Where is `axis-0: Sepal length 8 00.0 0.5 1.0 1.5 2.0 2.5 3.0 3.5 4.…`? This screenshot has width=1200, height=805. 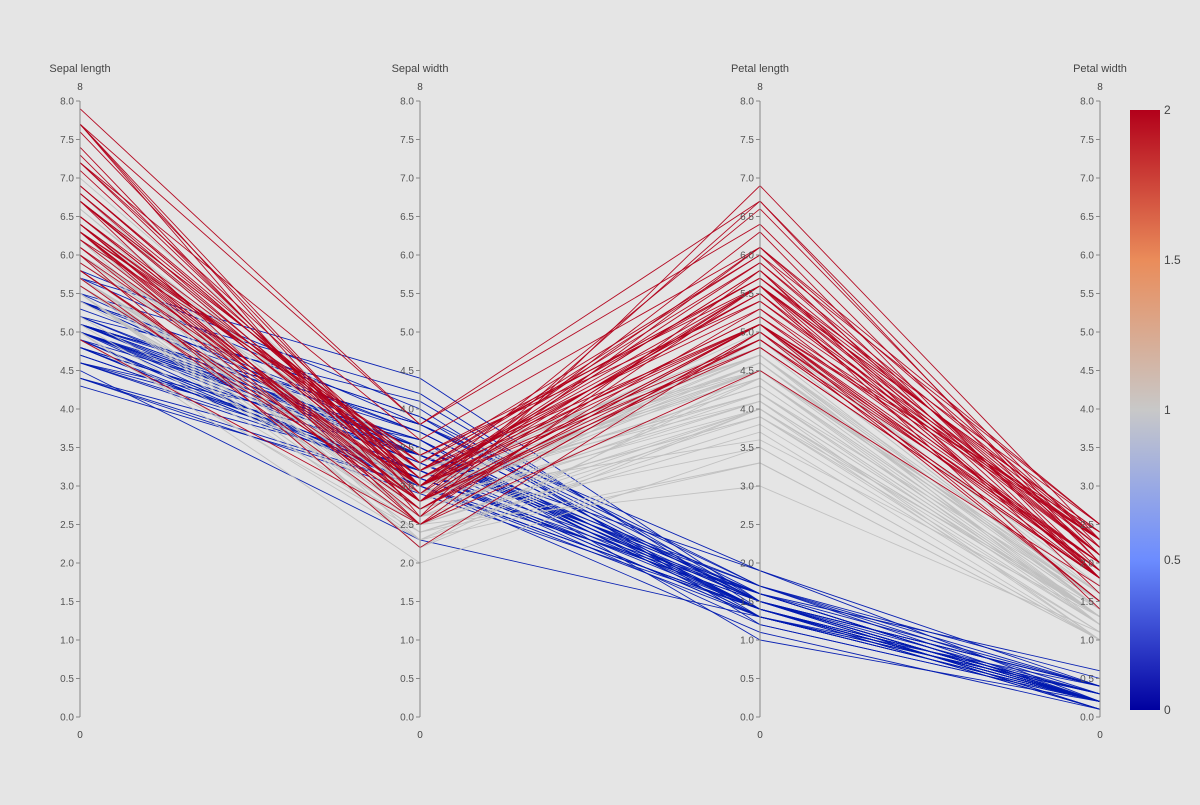
axis-0: Sepal length 8 00.0 0.5 1.0 1.5 2.0 2.5 3.0 3.5 4.… is located at coordinates (79, 402).